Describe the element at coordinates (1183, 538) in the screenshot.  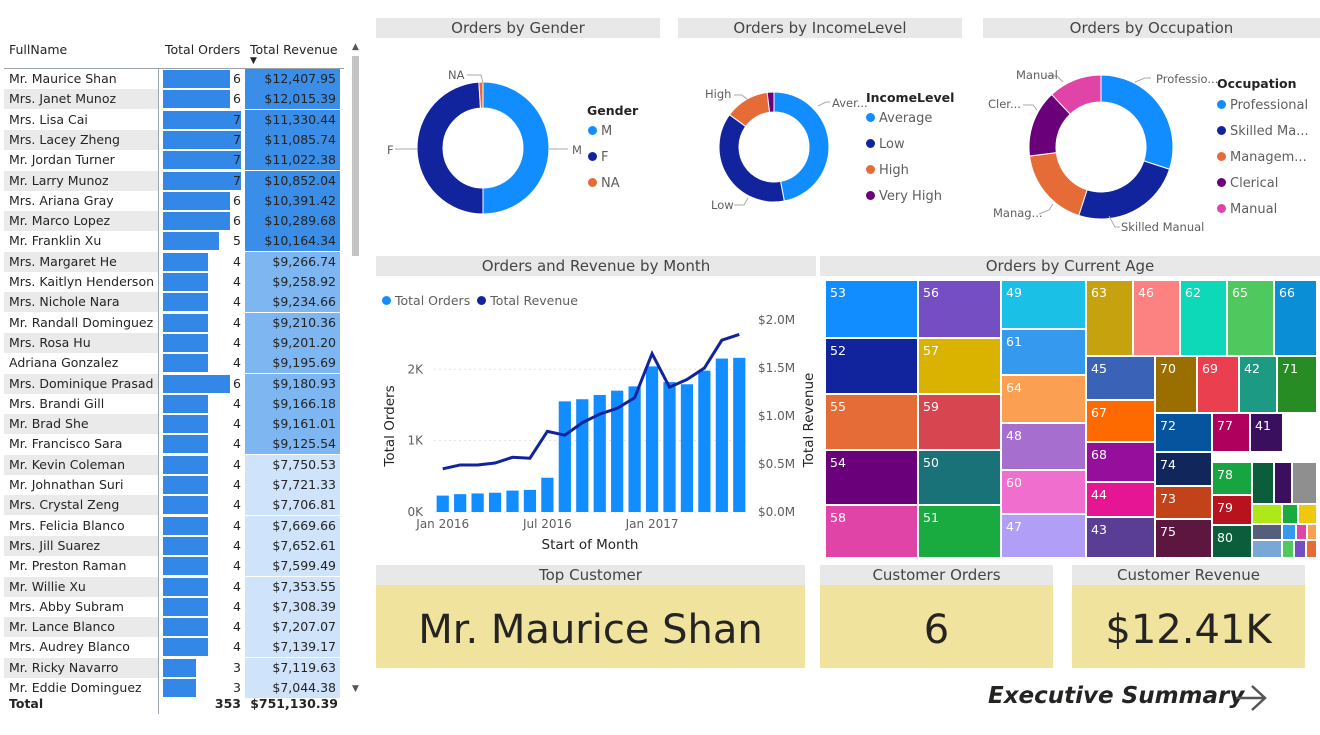
I see `treemap-cell: 75` at that location.